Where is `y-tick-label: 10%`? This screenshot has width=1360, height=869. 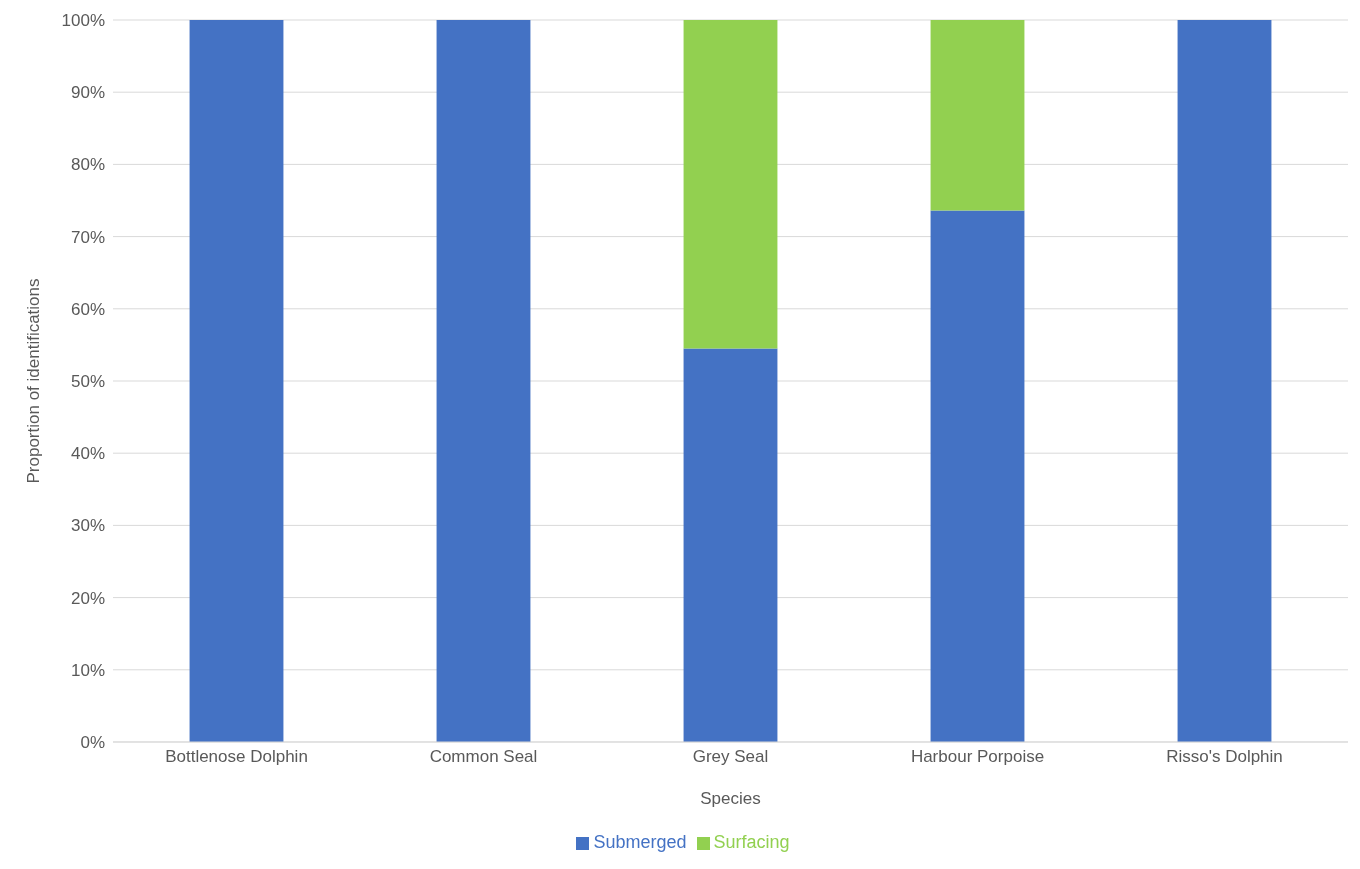
y-tick-label: 10% is located at coordinates (87, 670).